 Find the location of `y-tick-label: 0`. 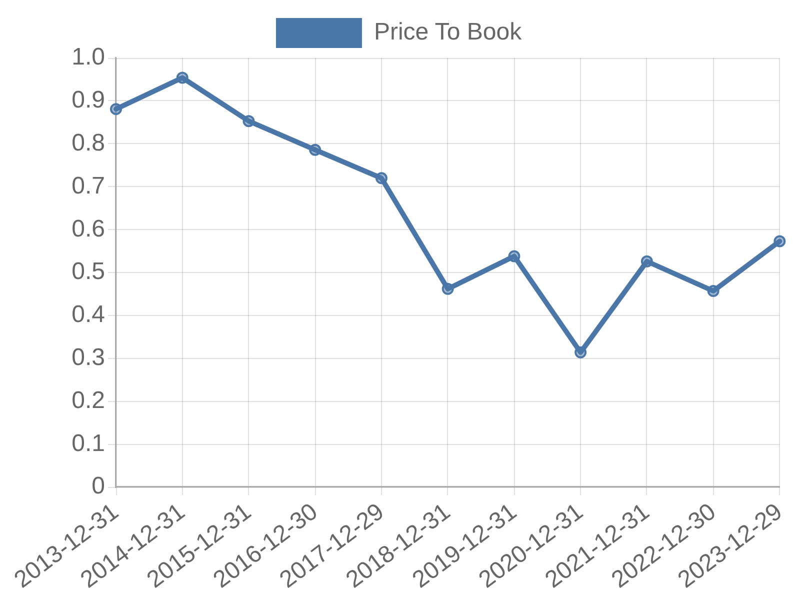

y-tick-label: 0 is located at coordinates (98, 486).